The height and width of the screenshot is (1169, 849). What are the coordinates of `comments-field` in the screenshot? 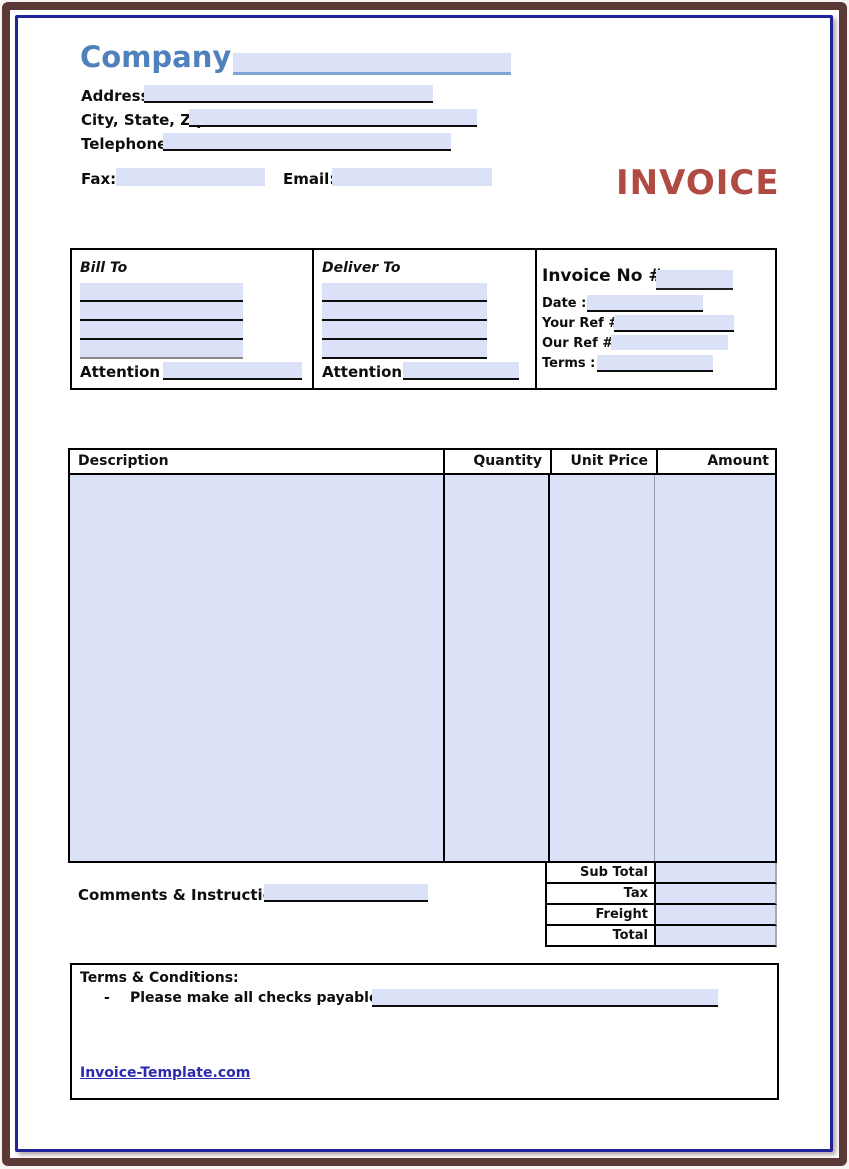 It's located at (346, 893).